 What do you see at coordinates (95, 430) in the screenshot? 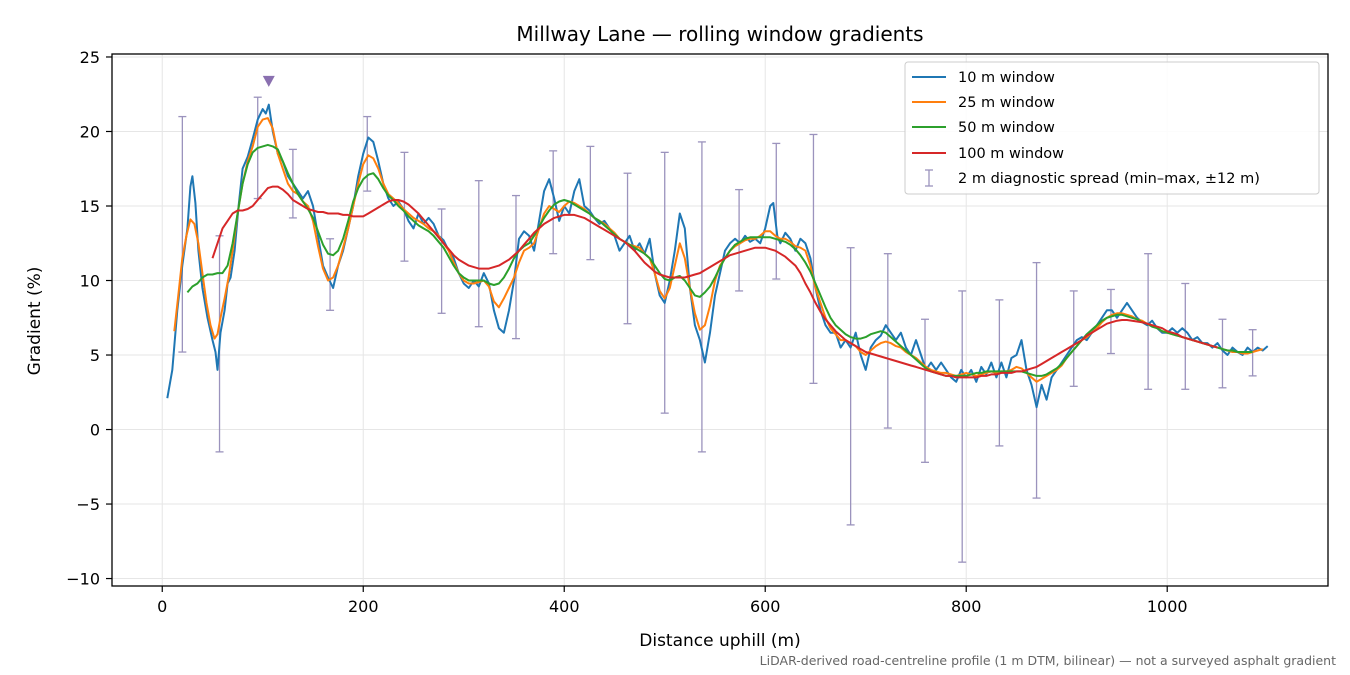
I see `y-tick-label: 0` at bounding box center [95, 430].